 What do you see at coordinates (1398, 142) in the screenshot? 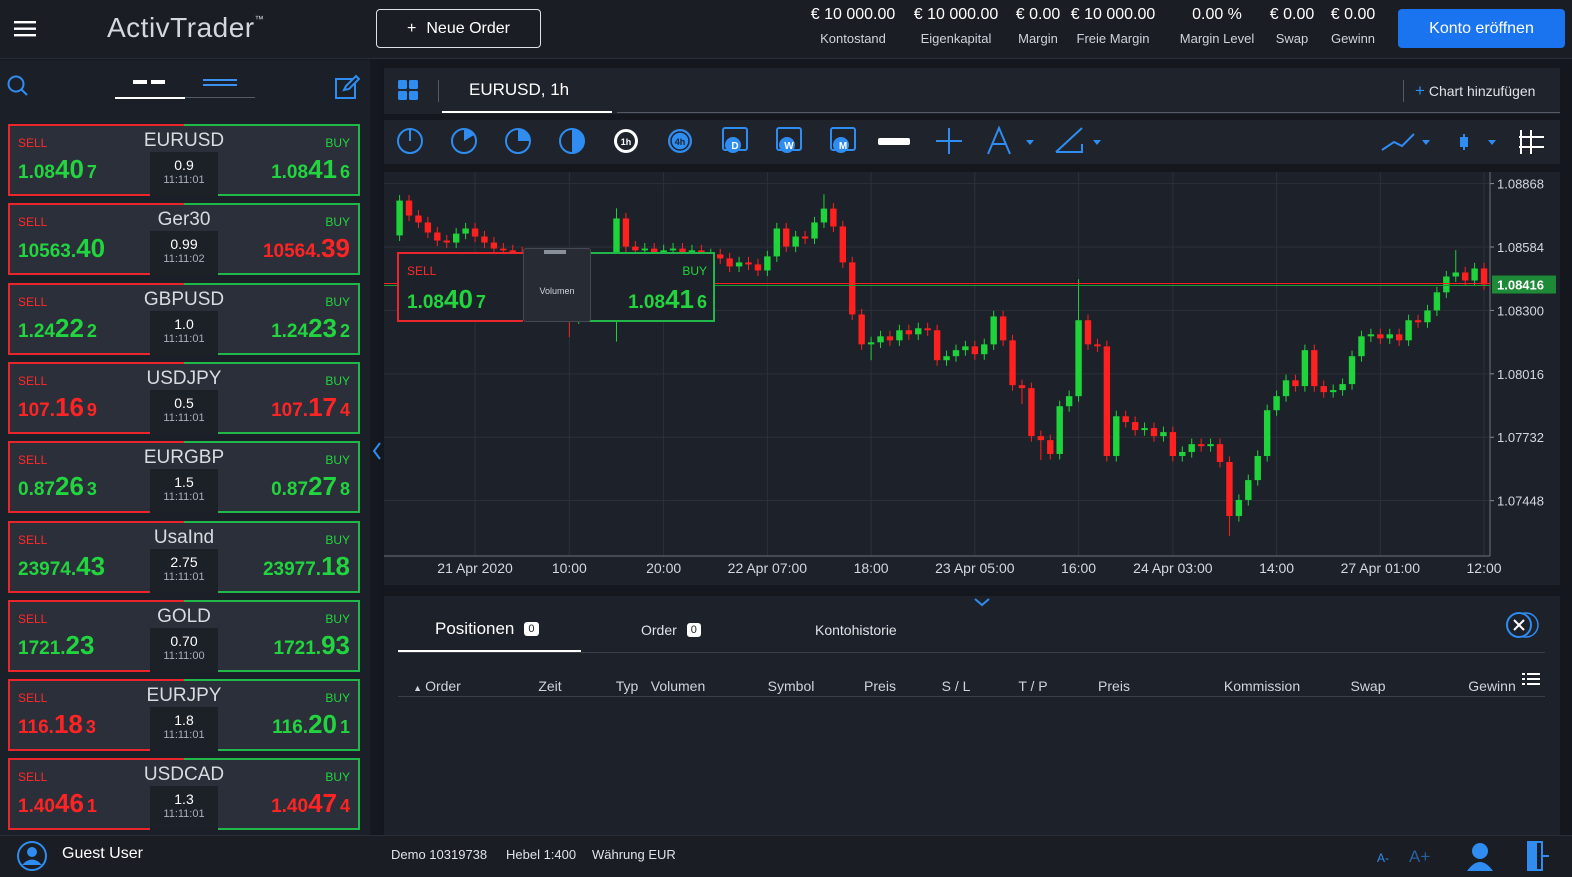
I see `indicator-icon` at bounding box center [1398, 142].